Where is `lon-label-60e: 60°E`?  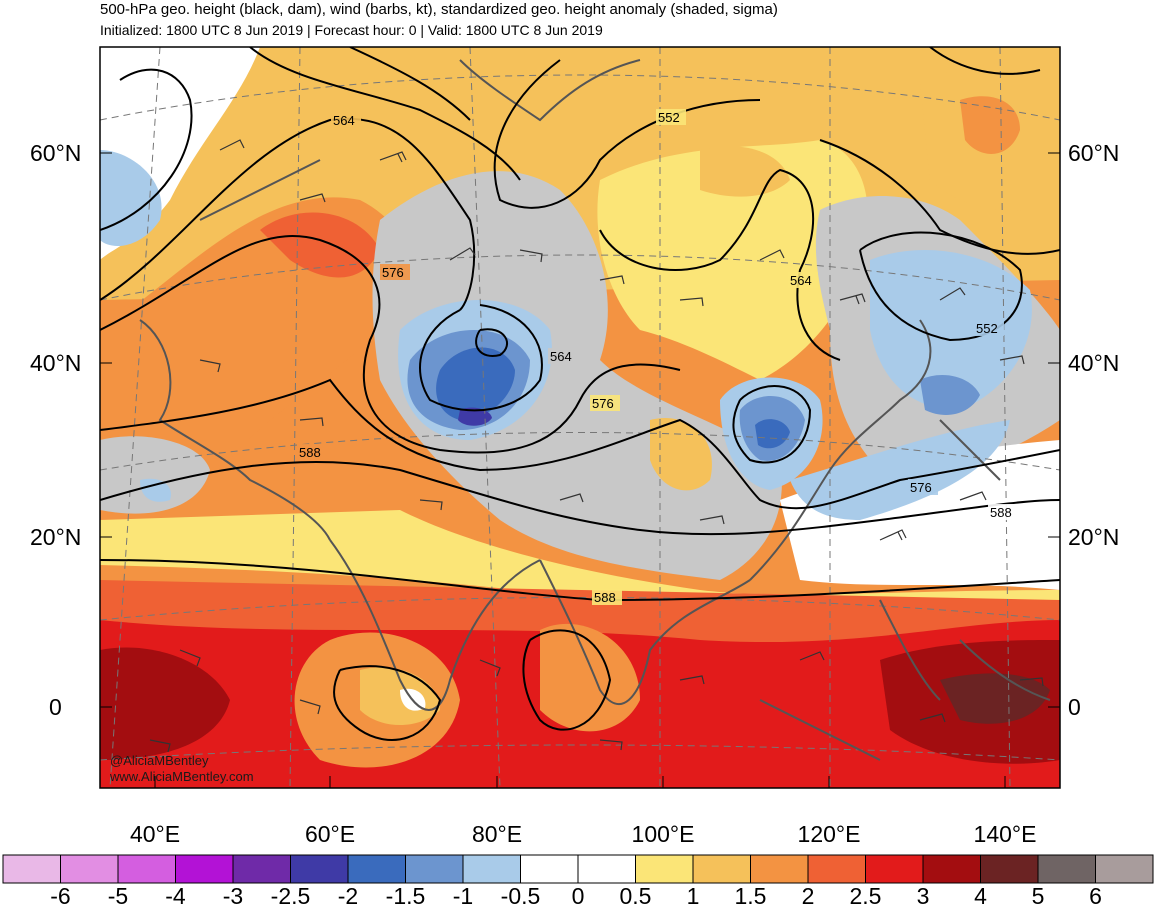 lon-label-60e: 60°E is located at coordinates (330, 834).